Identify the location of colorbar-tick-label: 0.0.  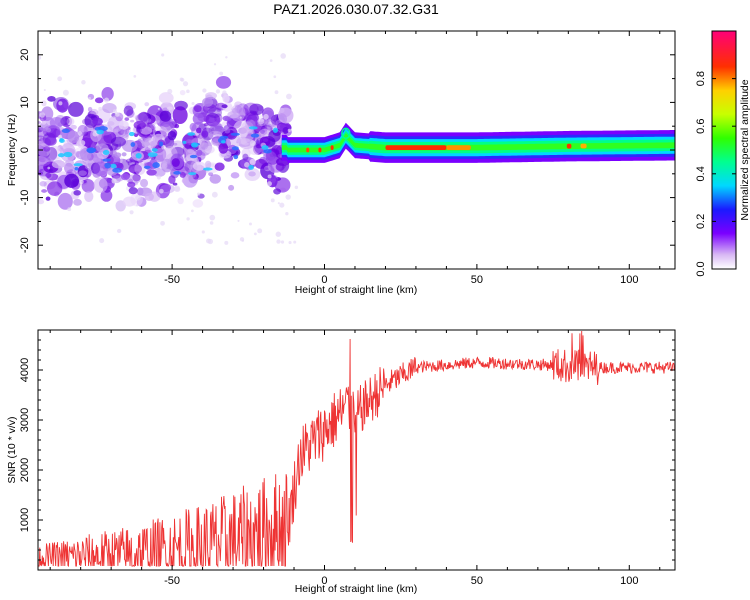
(701, 268).